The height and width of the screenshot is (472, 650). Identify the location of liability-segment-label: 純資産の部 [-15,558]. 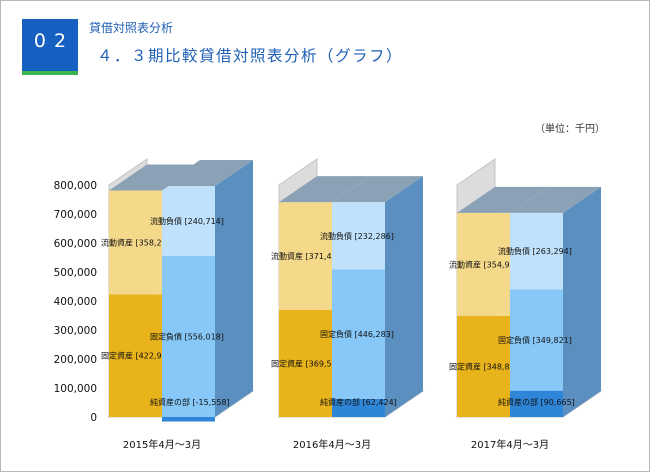
(190, 402).